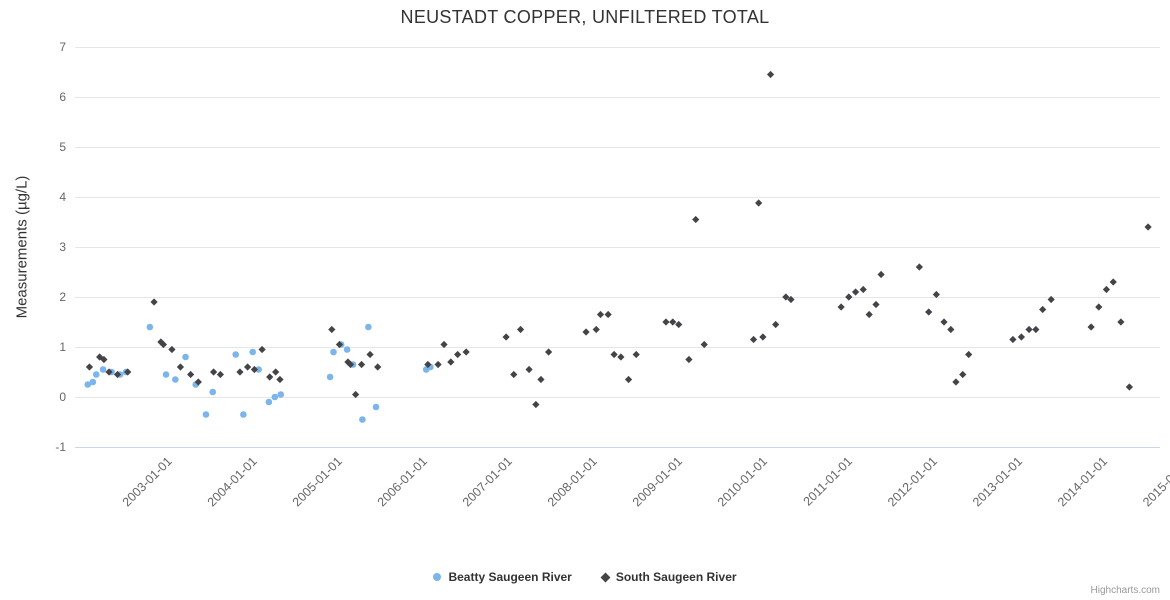  What do you see at coordinates (668, 577) in the screenshot?
I see `legend-item-south-saugeen-river: South Saugeen River` at bounding box center [668, 577].